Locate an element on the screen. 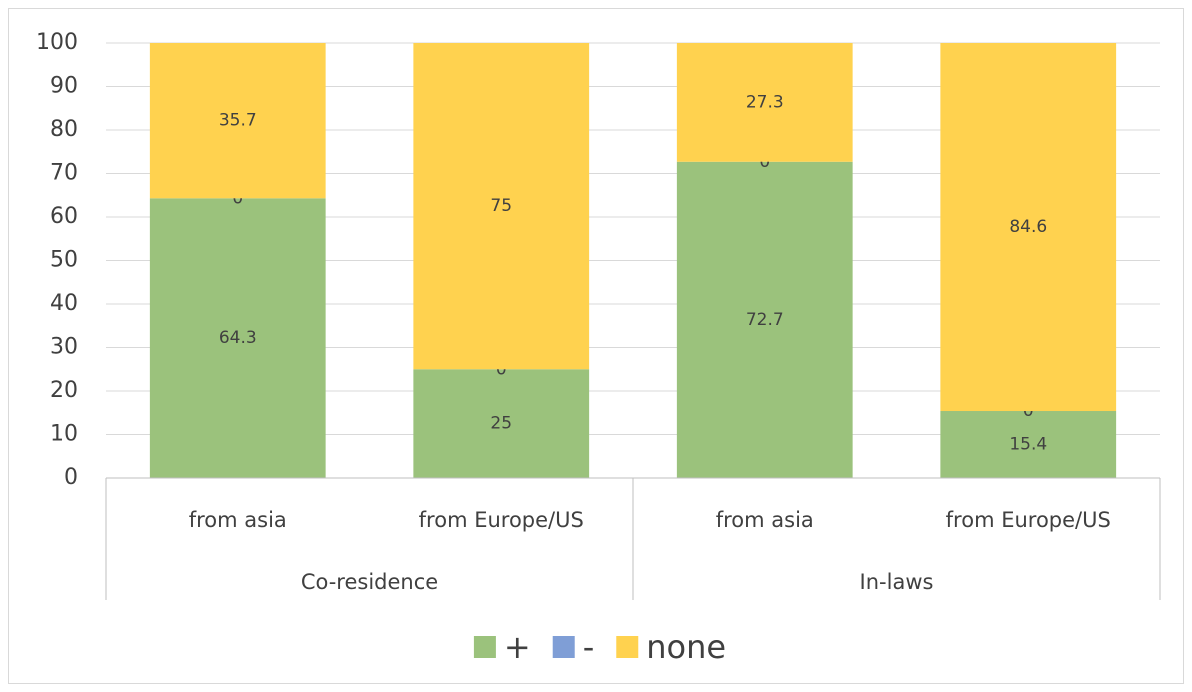  data-label: 25 is located at coordinates (501, 424).